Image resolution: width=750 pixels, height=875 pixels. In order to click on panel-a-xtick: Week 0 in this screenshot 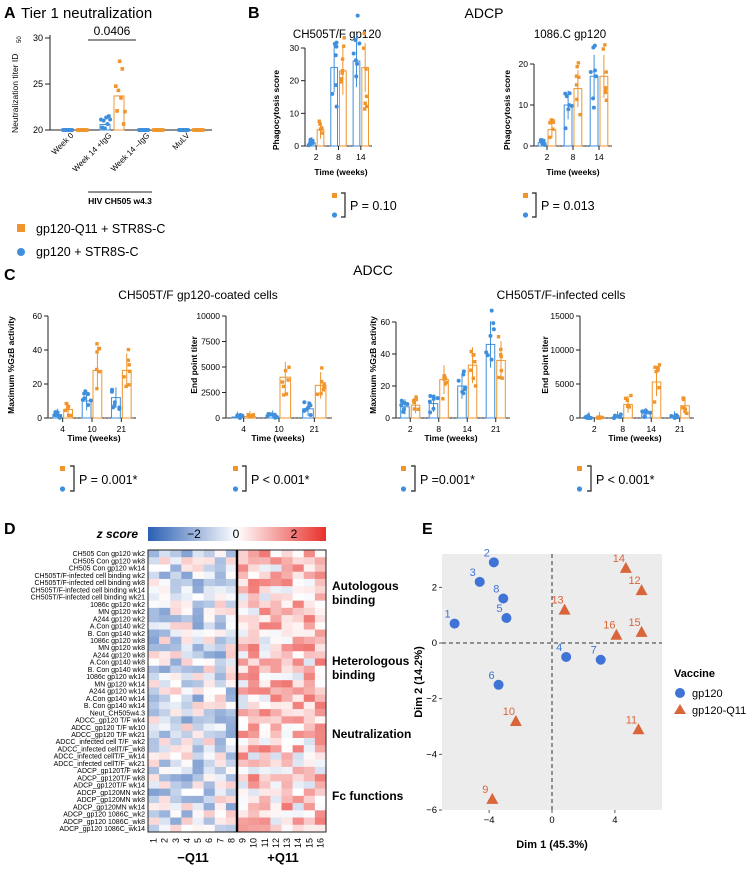, I will do `click(63, 144)`.